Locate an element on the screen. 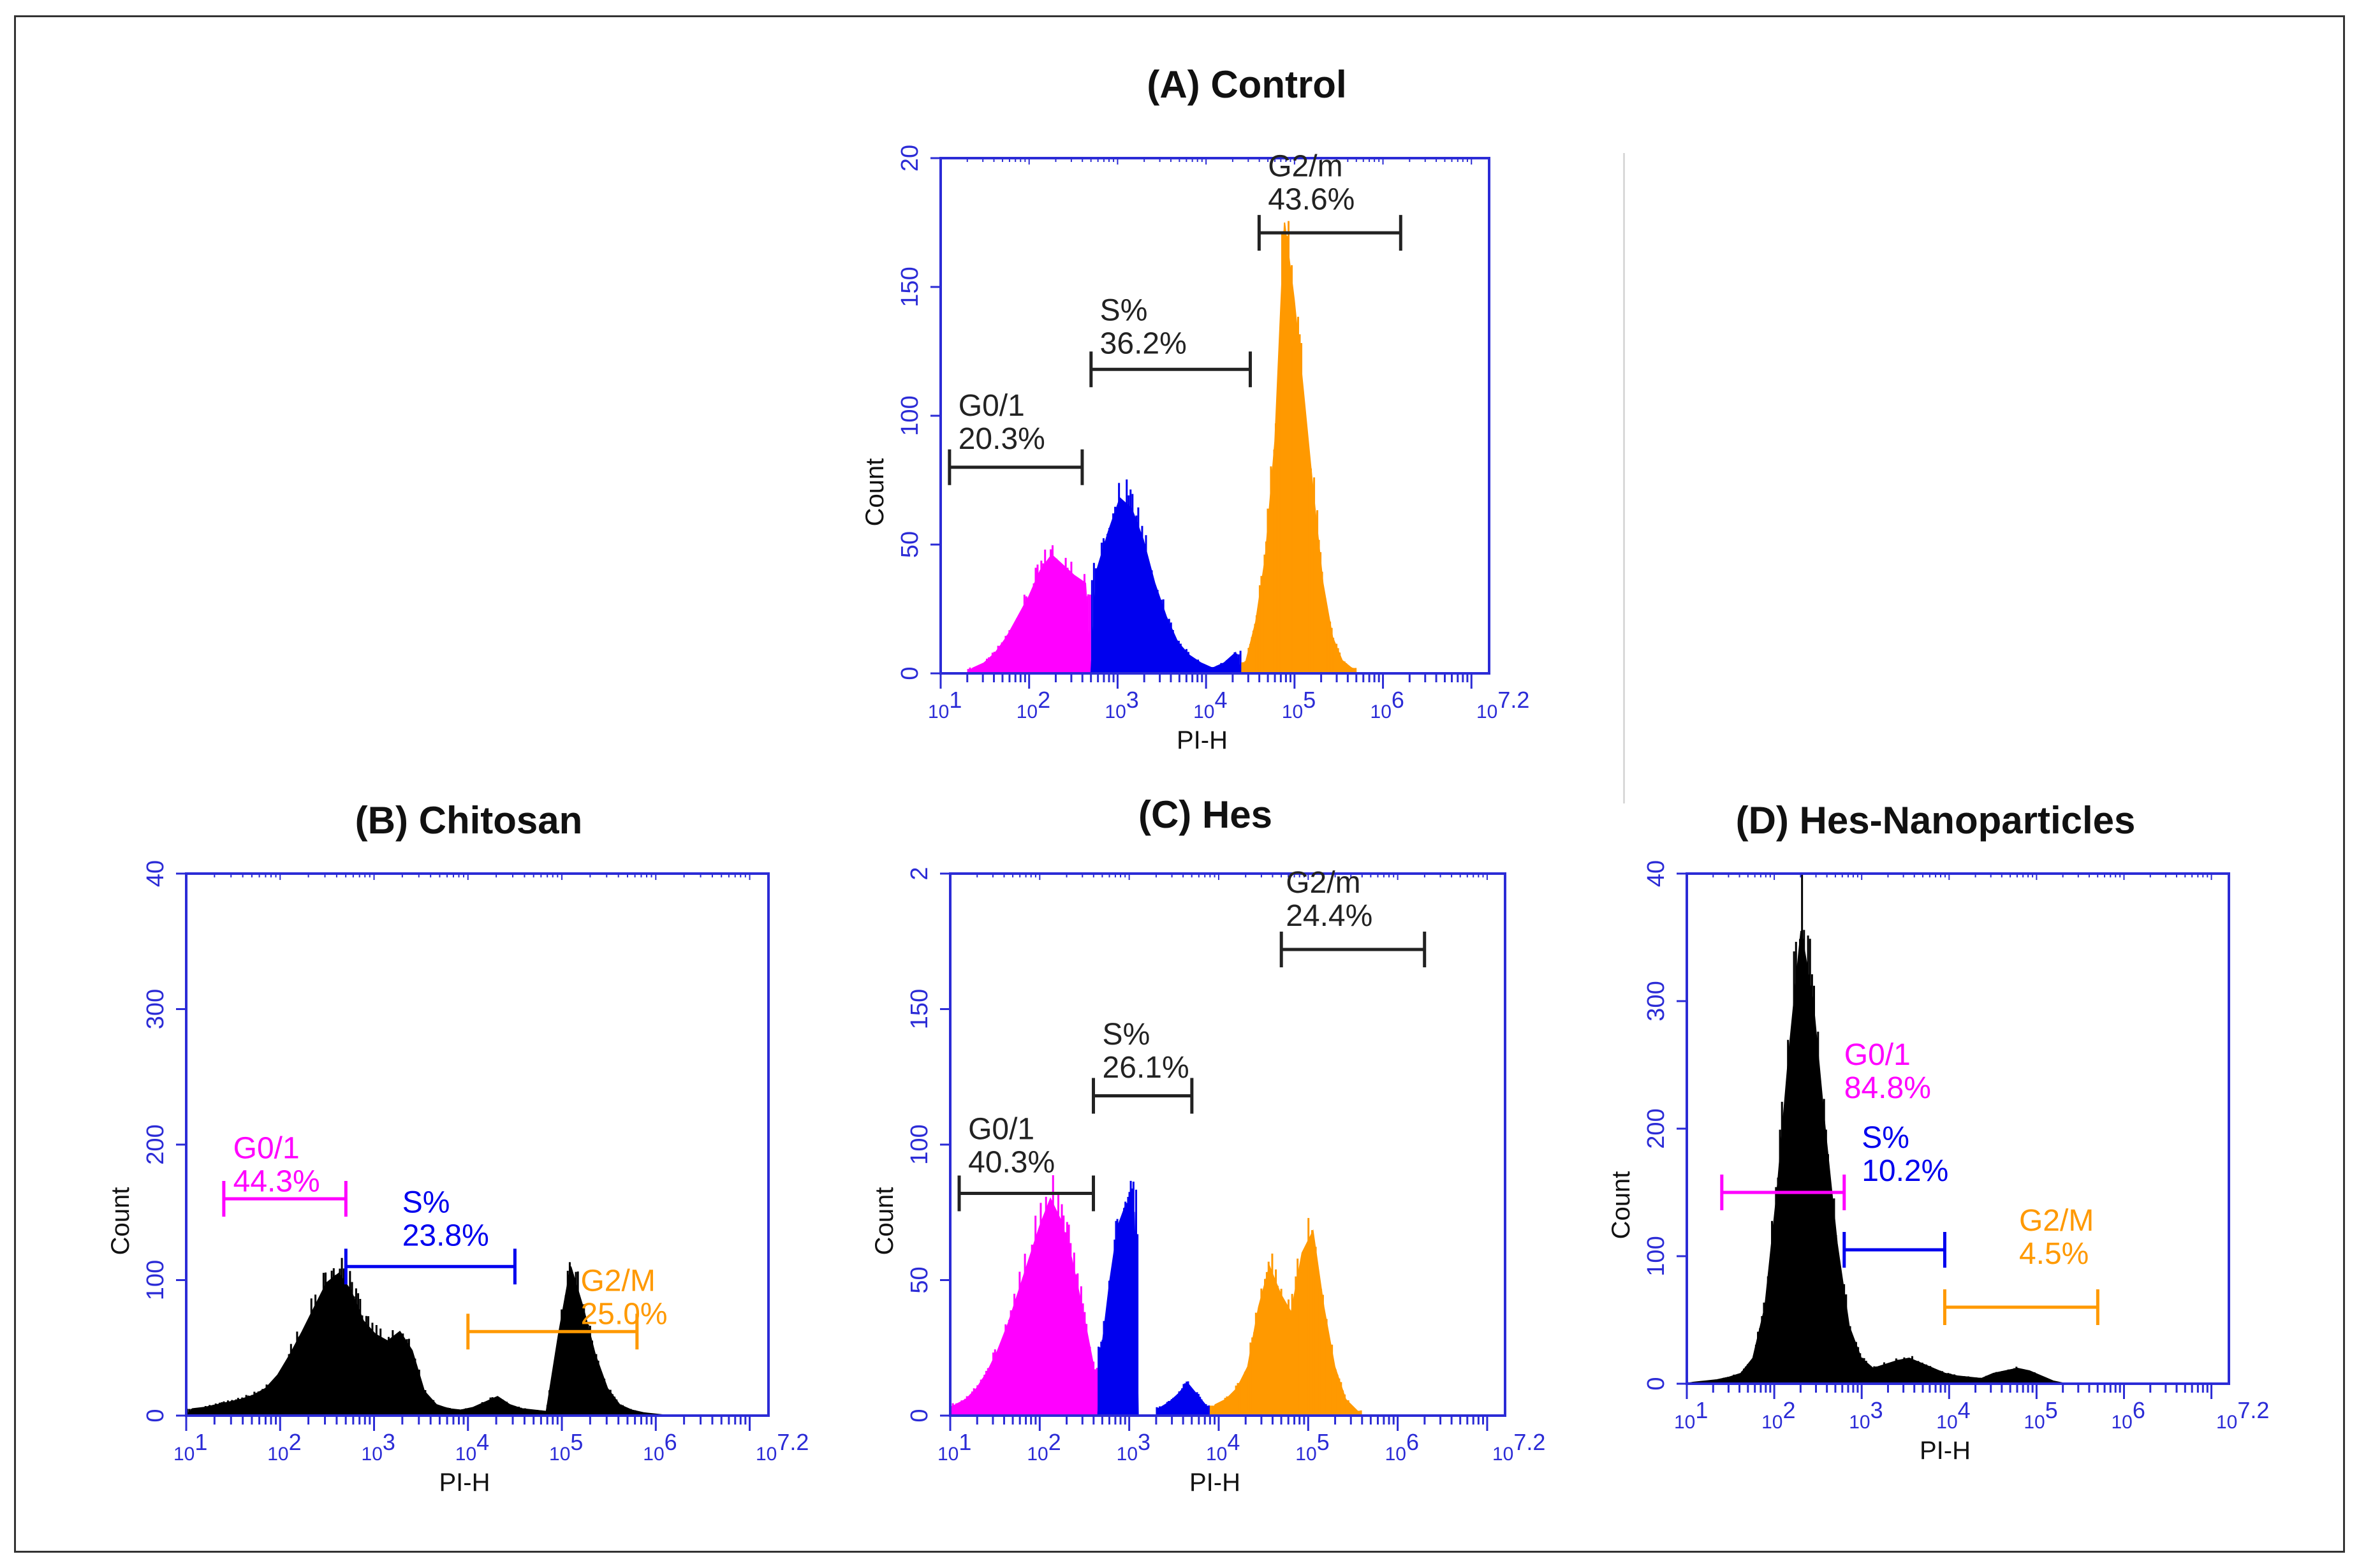 The image size is (2359, 1568). gate-percent-label: 84.8% is located at coordinates (1888, 1088).